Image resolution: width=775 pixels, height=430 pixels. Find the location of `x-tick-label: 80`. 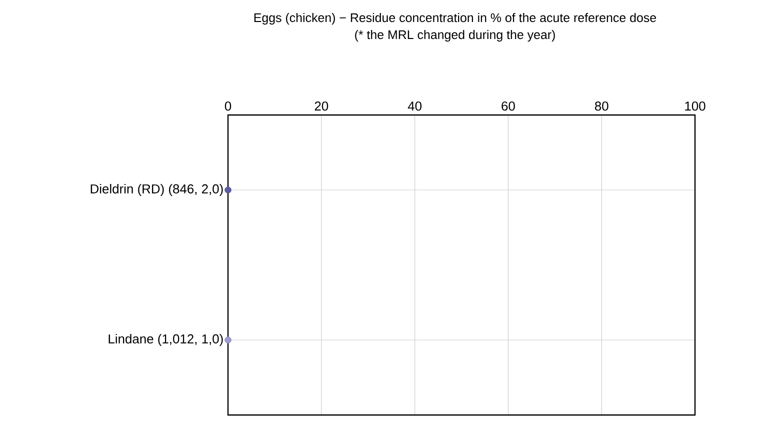

x-tick-label: 80 is located at coordinates (601, 106).